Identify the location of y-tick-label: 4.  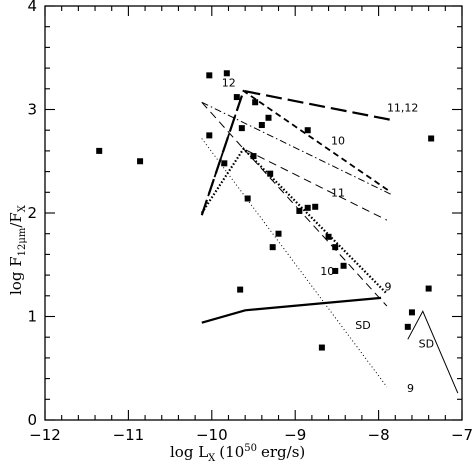
(32, 7).